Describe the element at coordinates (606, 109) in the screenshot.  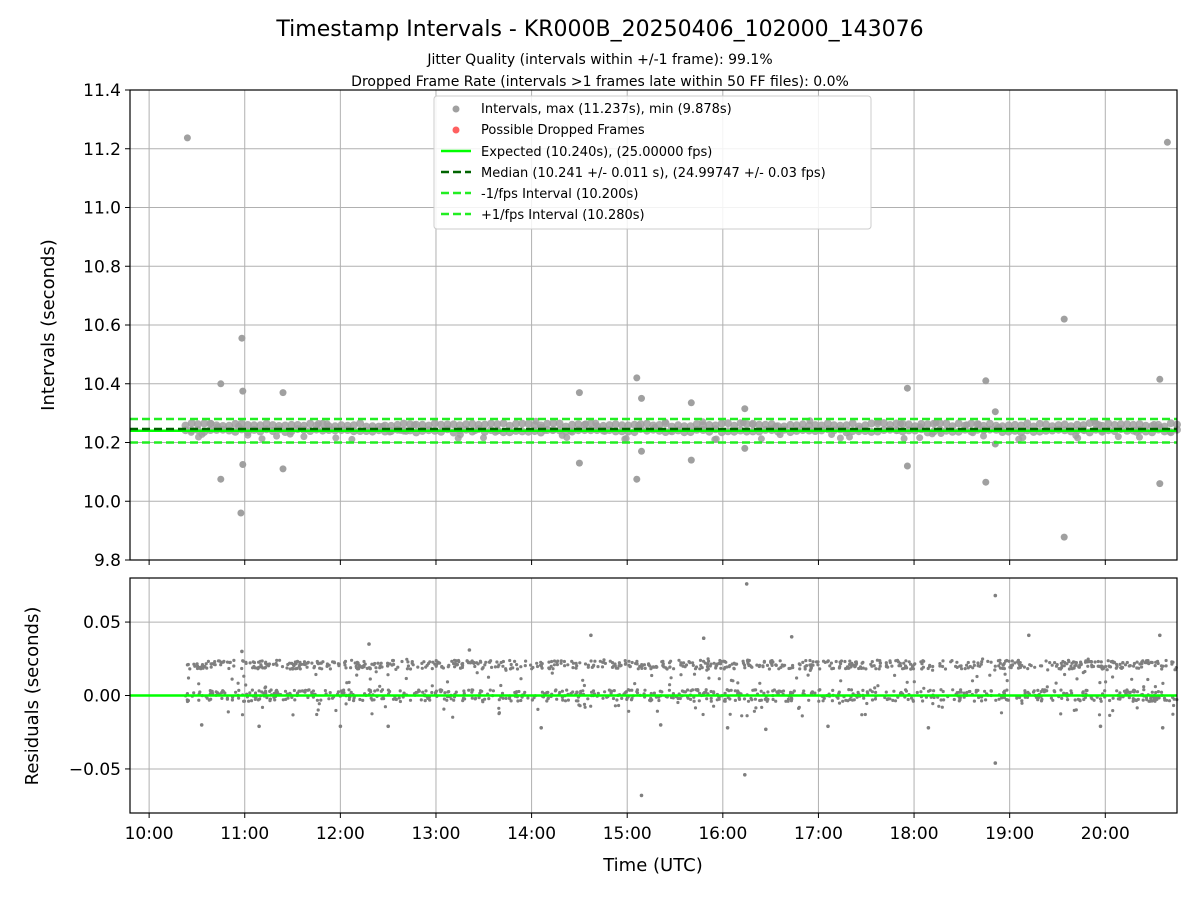
I see `legend-label-intervals: Intervals, max (11.237s), min (9.878s)` at that location.